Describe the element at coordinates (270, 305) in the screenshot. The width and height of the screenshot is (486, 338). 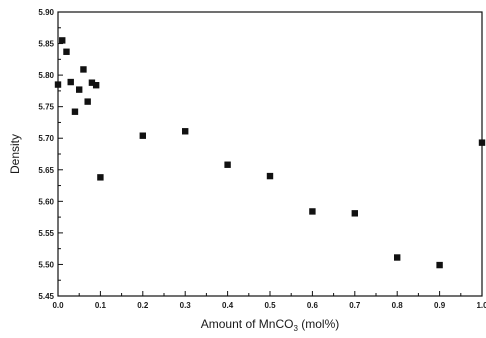
I see `x-tick-label: 0.5` at that location.